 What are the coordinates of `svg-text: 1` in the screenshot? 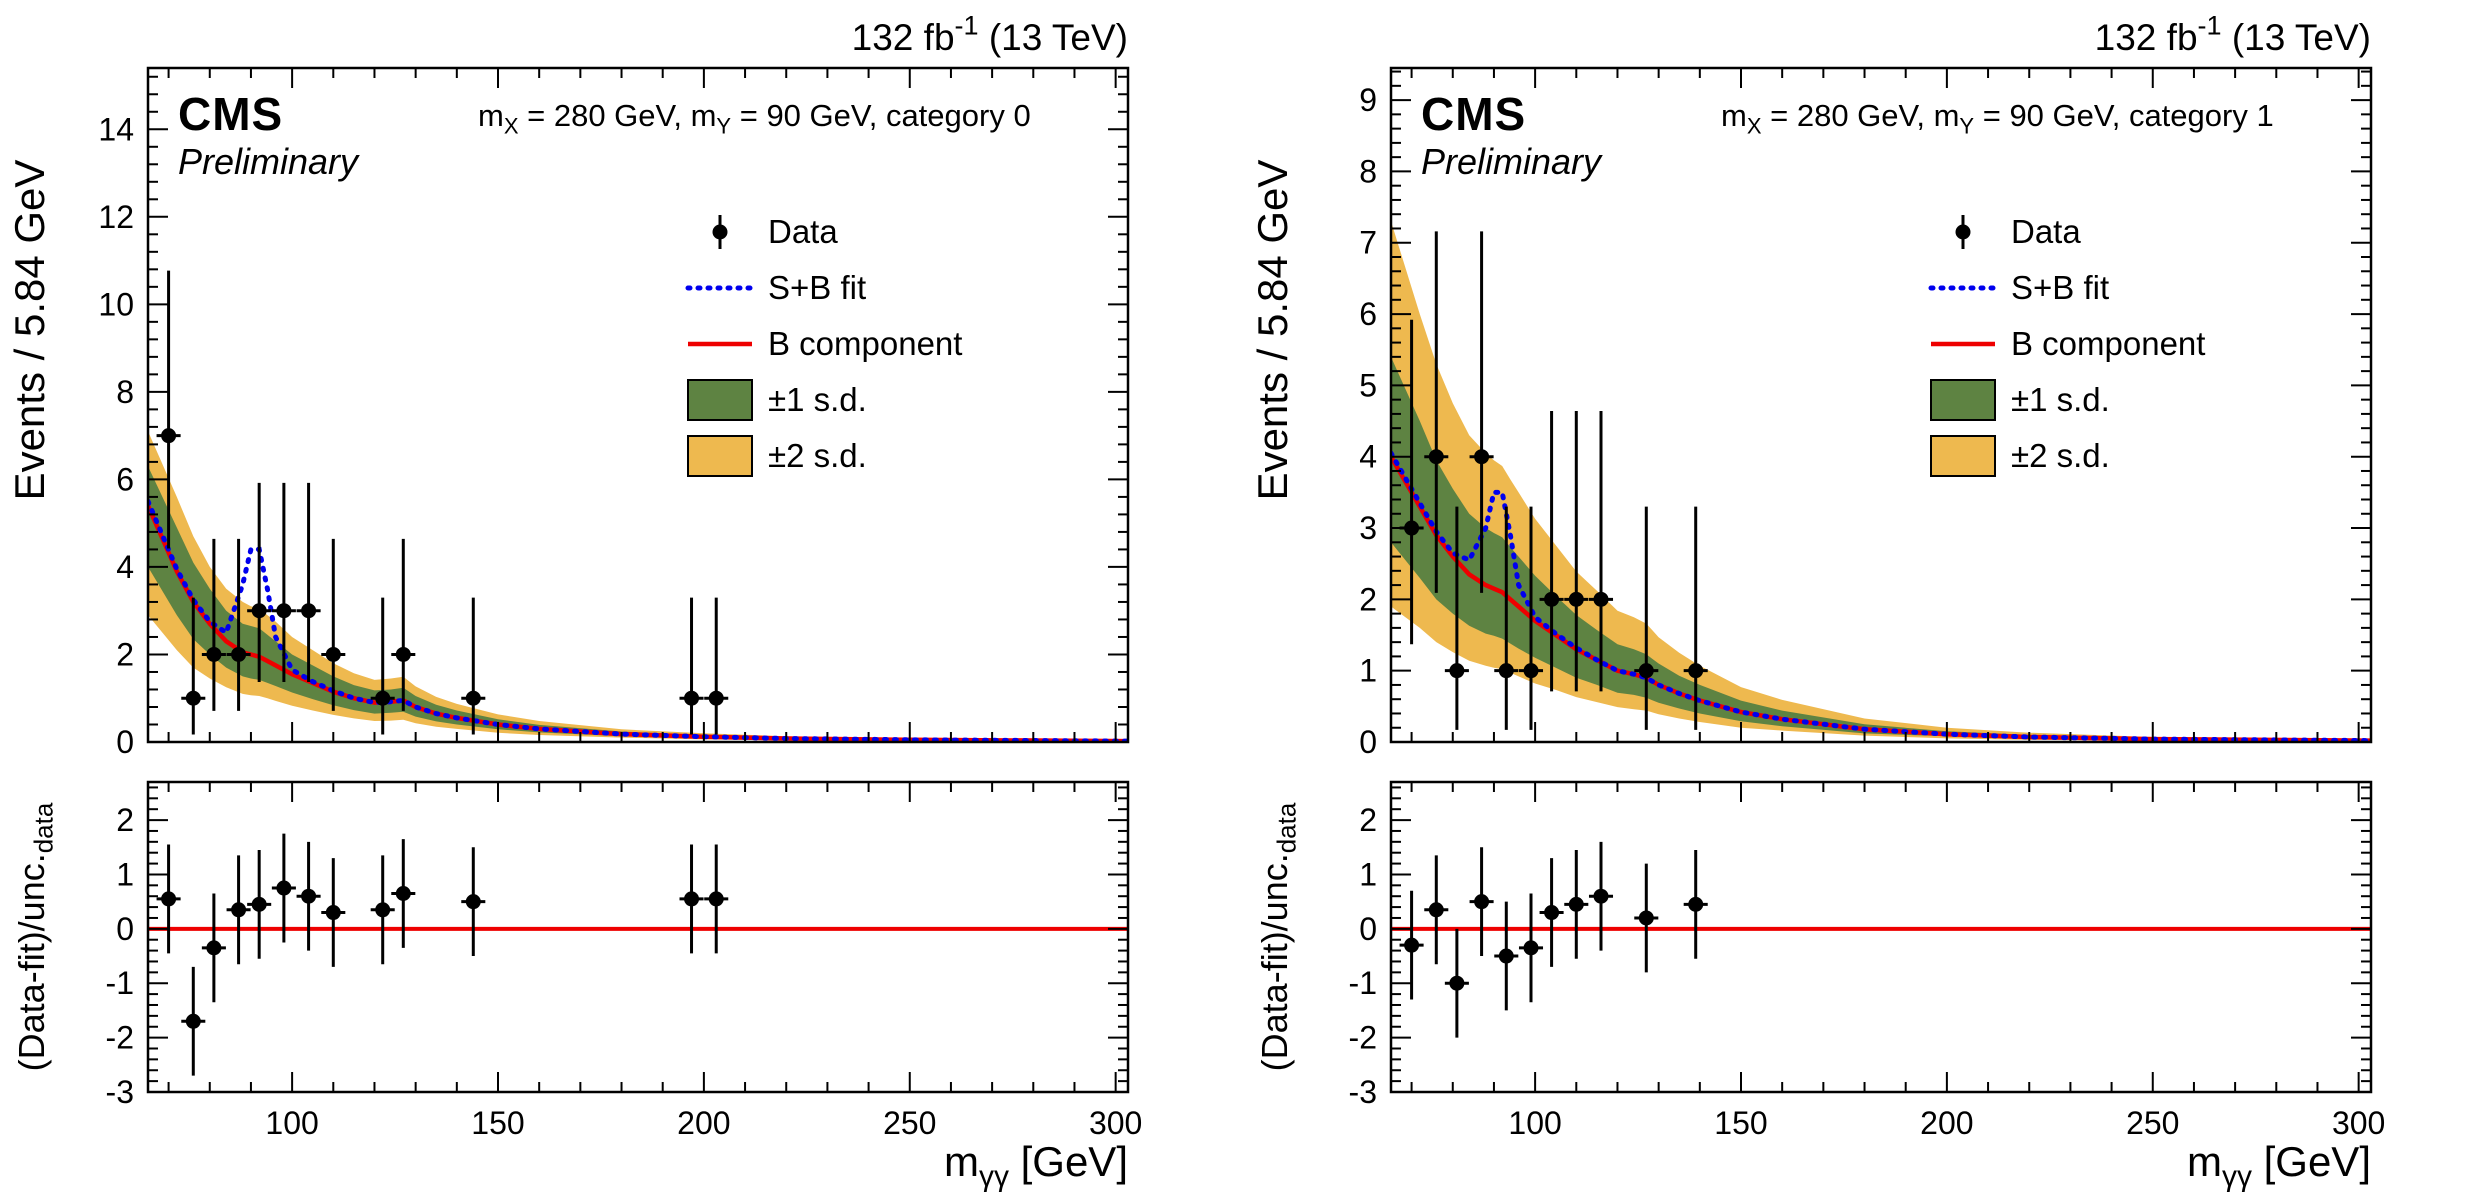 It's located at (1368, 874).